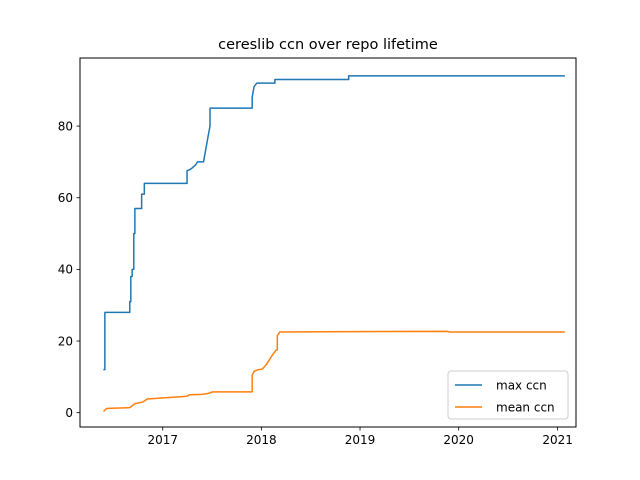  I want to click on y-tick-label-20: 20, so click(65, 341).